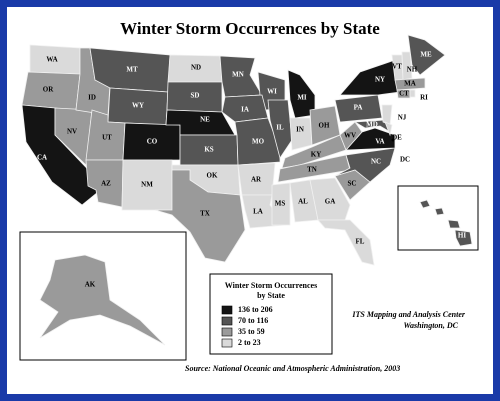 The width and height of the screenshot is (500, 401). Describe the element at coordinates (92, 98) in the screenshot. I see `state-label: ID` at that location.